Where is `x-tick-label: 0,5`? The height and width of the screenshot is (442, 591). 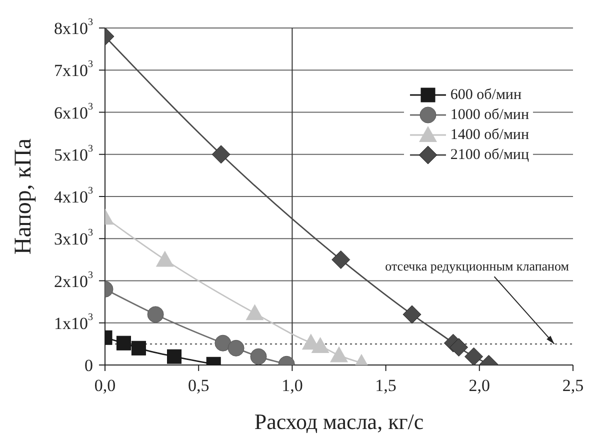
x-tick-label: 0,5 is located at coordinates (199, 385).